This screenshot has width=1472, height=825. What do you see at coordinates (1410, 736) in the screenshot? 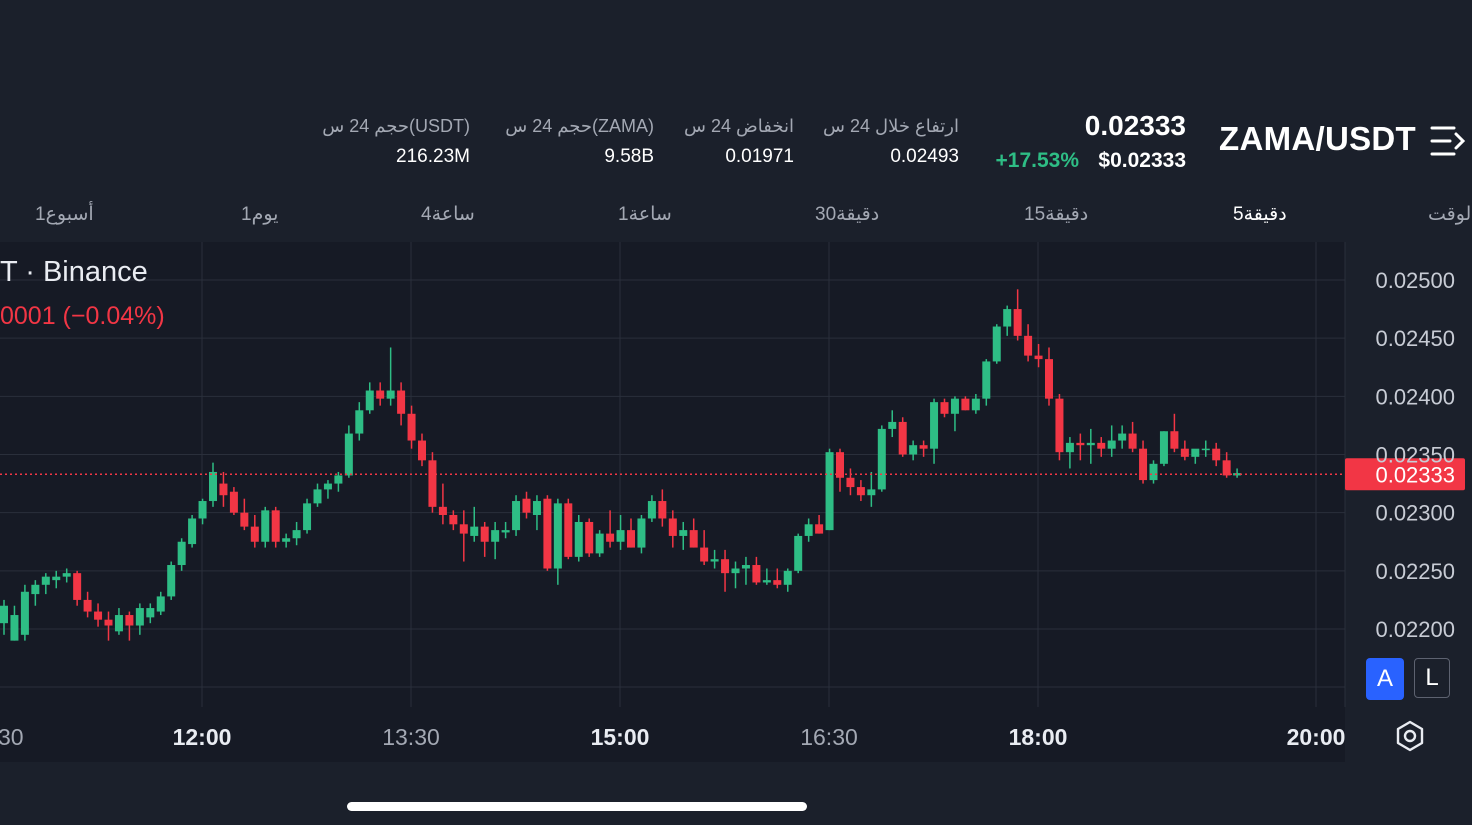
I see `settings-icon` at bounding box center [1410, 736].